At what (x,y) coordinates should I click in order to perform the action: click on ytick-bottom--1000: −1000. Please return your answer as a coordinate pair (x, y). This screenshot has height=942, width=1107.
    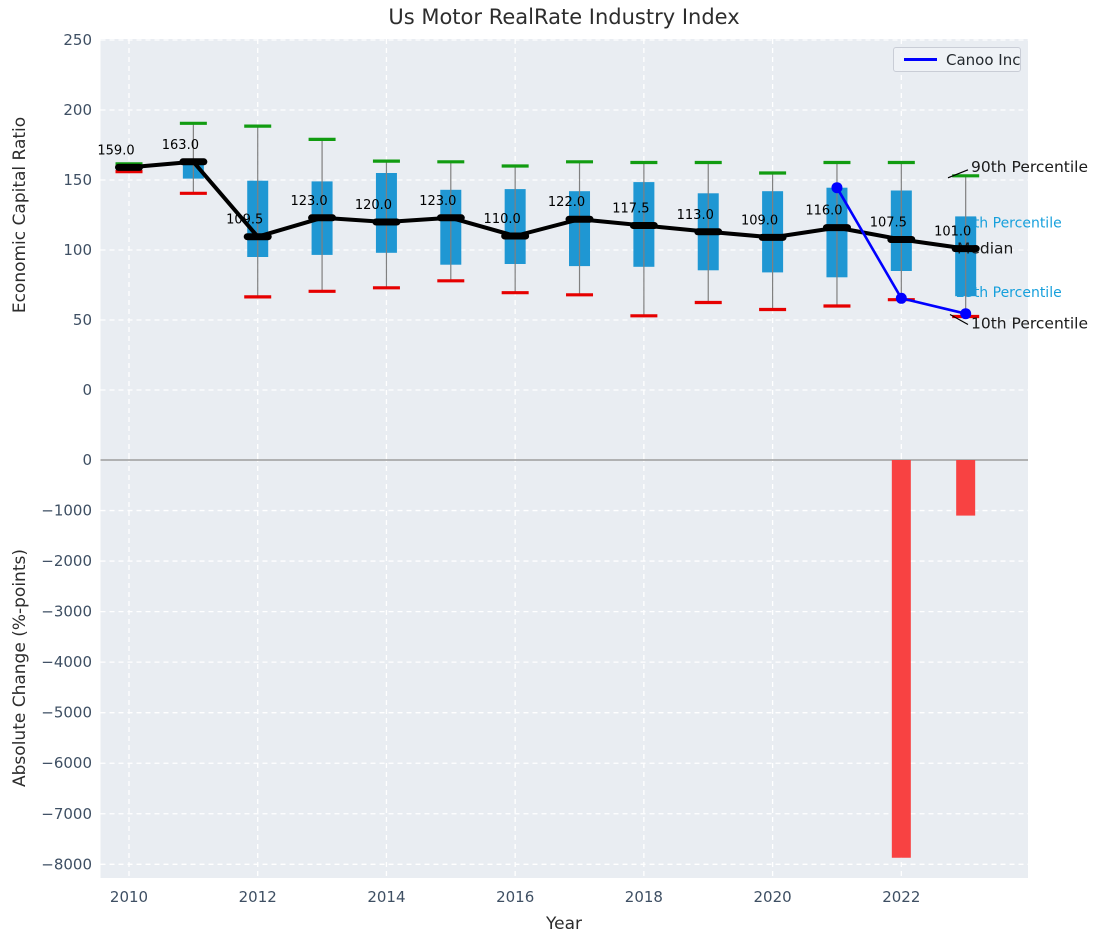
    Looking at the image, I should click on (66, 511).